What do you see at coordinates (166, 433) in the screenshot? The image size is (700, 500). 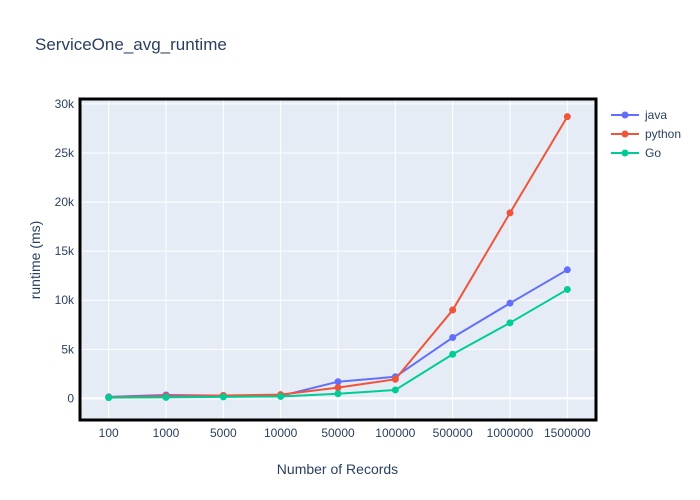 I see `x-tick-label: 1000` at bounding box center [166, 433].